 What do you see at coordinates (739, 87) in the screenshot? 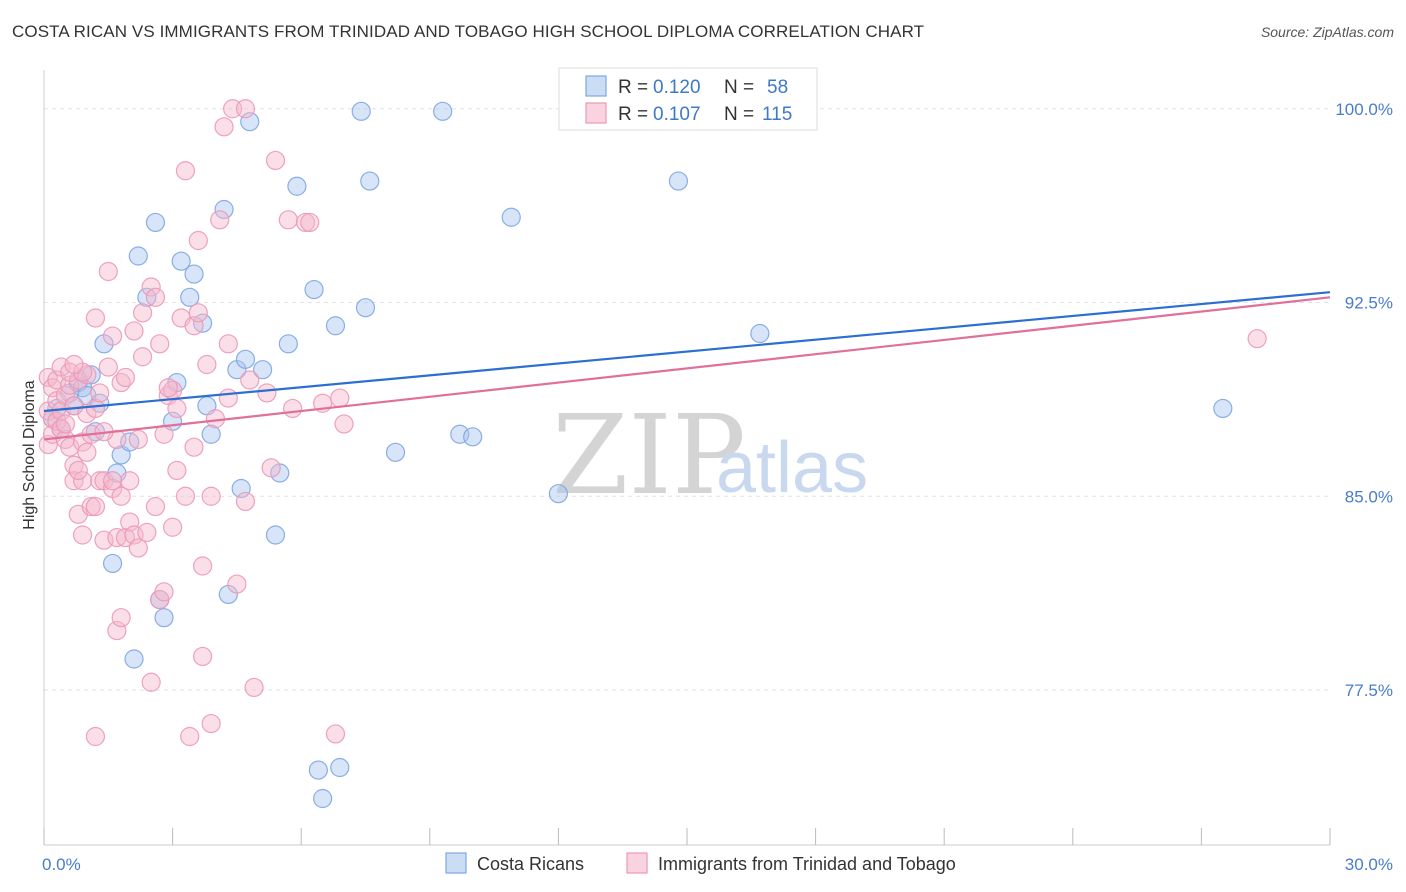
I see `legend-n-label-1: N =` at bounding box center [739, 87].